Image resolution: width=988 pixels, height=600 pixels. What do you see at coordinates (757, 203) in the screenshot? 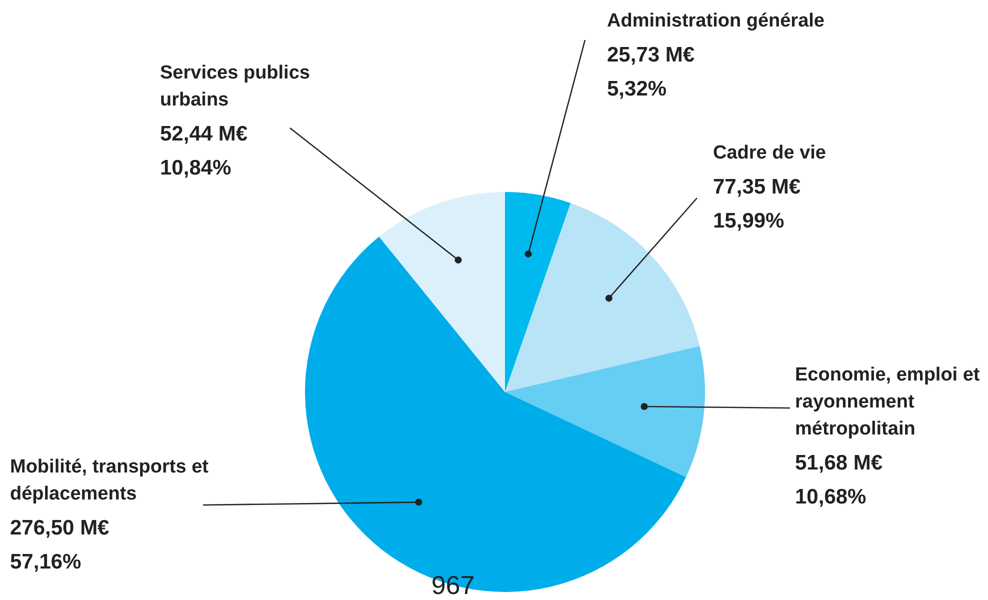
I see `data-label: 77,35 M€ 15,99%` at bounding box center [757, 203].